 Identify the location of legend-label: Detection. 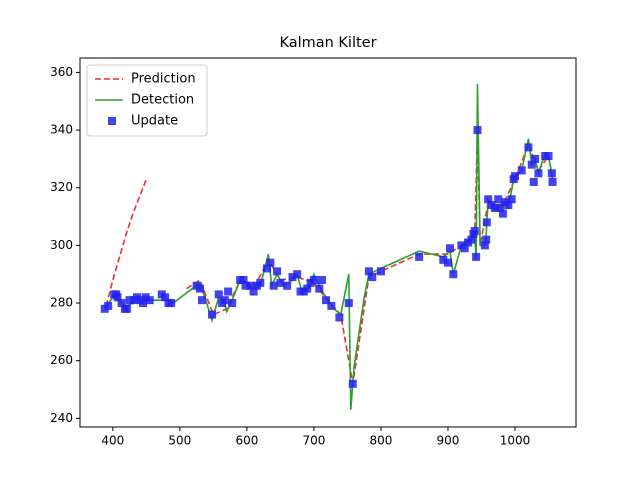
(162, 100).